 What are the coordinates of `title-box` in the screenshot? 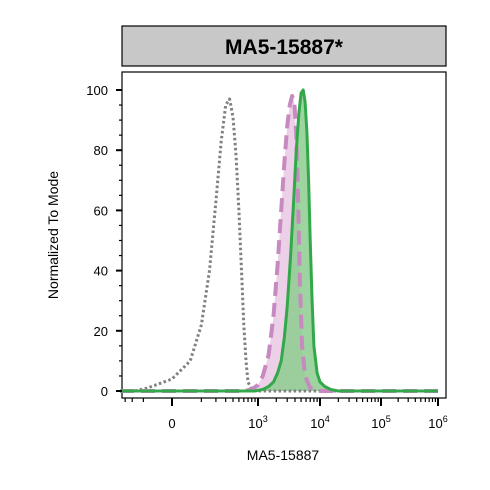 It's located at (284, 46).